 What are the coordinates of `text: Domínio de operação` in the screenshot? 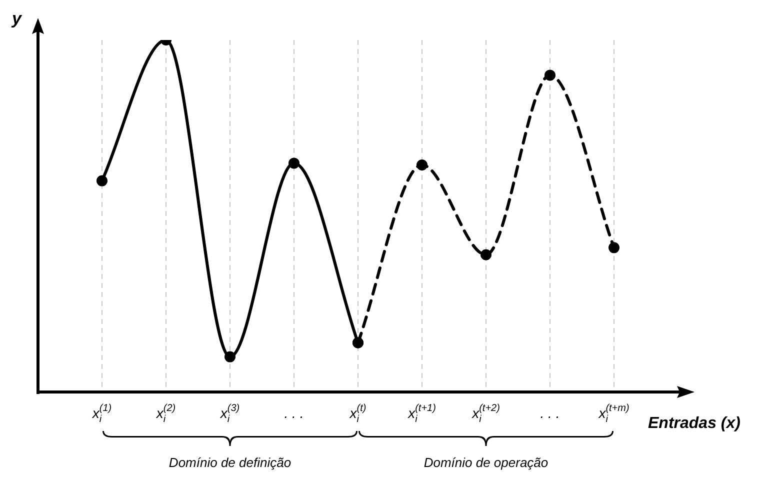 It's located at (486, 462).